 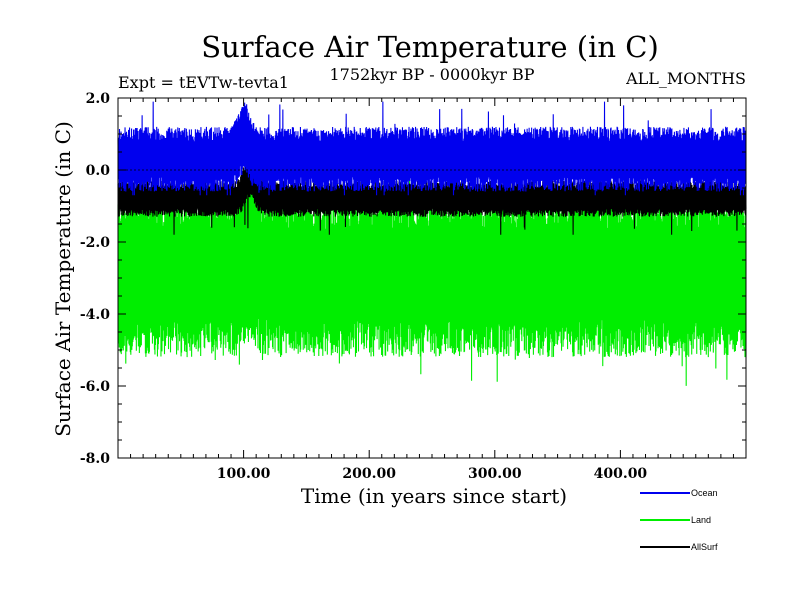 What do you see at coordinates (704, 547) in the screenshot?
I see `legend-label-allsurf: AllSurf` at bounding box center [704, 547].